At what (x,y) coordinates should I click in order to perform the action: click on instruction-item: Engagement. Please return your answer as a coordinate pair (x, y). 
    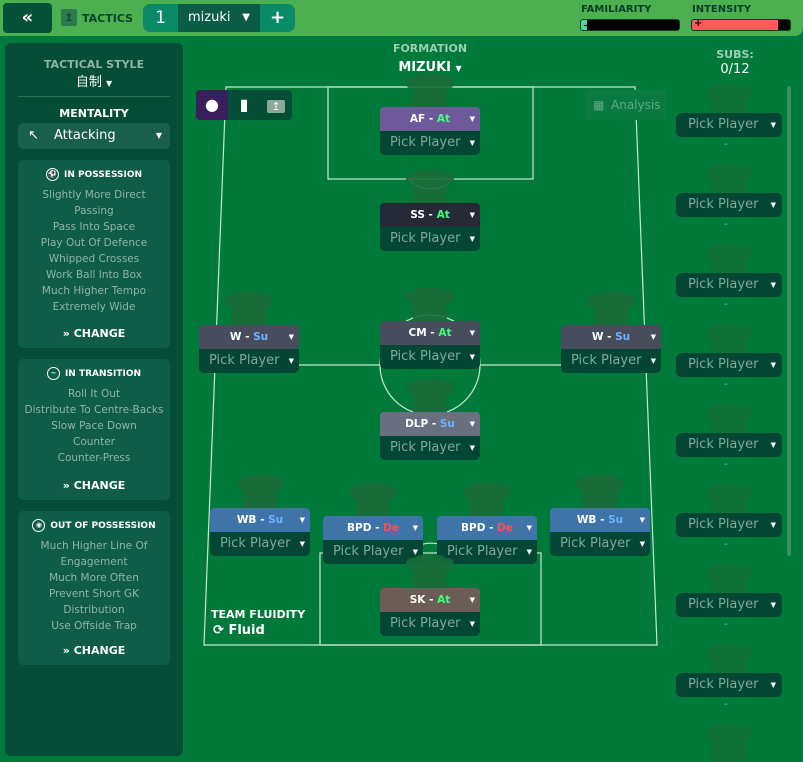
    Looking at the image, I should click on (94, 562).